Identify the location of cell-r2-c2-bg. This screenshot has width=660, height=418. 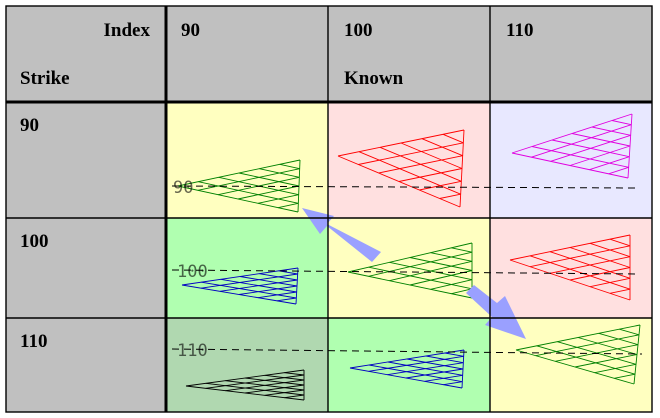
(409, 268).